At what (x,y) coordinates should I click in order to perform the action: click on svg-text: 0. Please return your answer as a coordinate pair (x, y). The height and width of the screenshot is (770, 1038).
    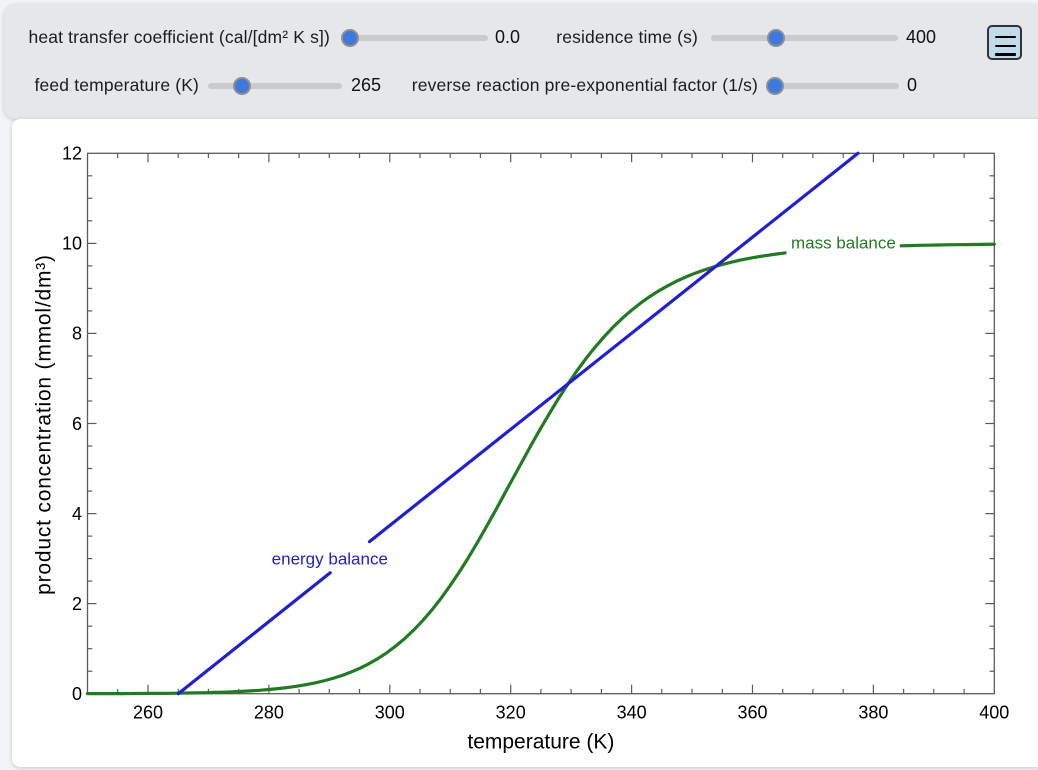
    Looking at the image, I should click on (77, 694).